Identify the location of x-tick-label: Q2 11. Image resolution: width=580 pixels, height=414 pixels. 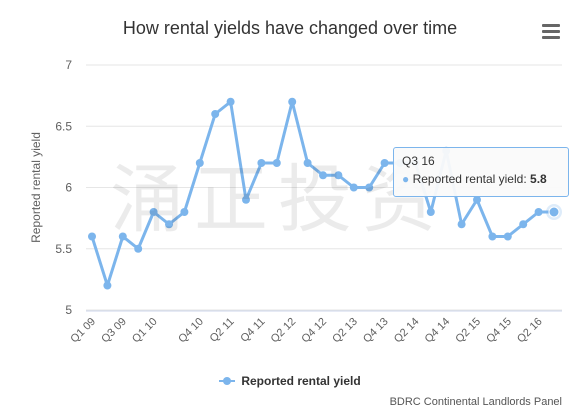
(222, 330).